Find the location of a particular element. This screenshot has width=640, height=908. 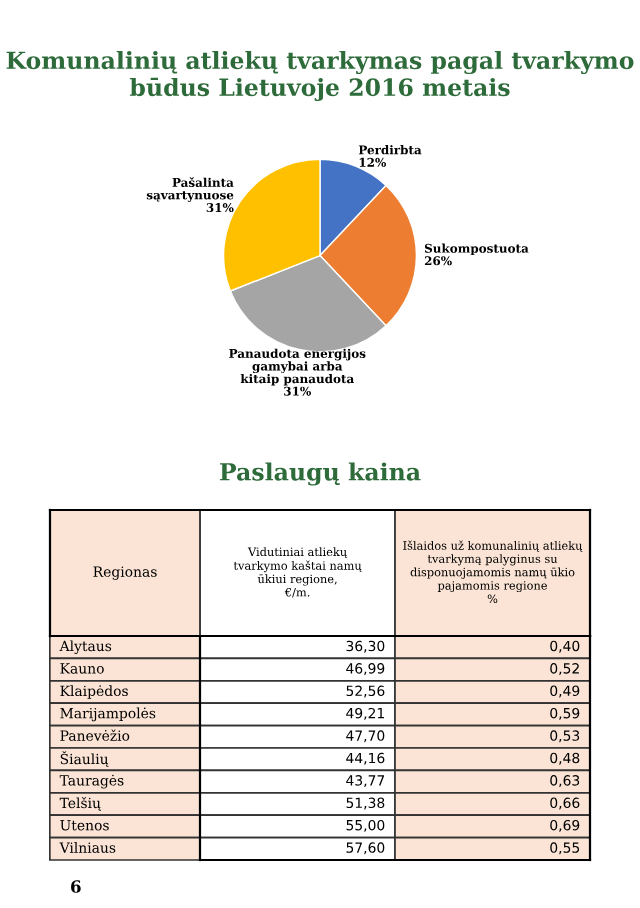

text: 6 is located at coordinates (76, 886).